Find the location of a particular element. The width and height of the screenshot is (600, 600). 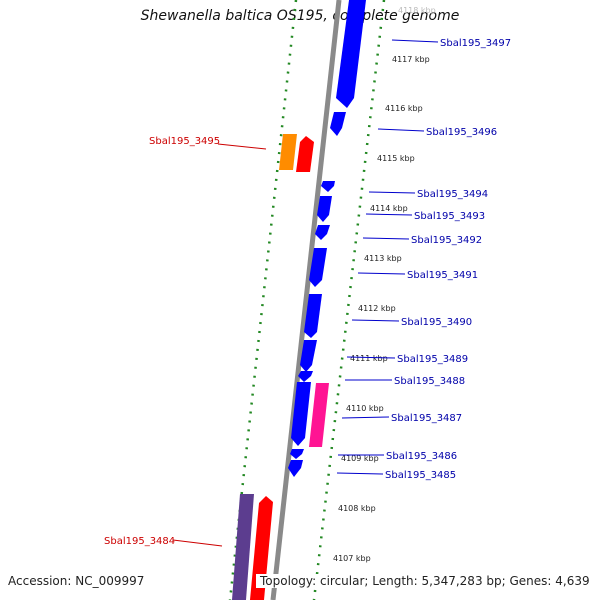

right-gc-track is located at coordinates (349, 300).